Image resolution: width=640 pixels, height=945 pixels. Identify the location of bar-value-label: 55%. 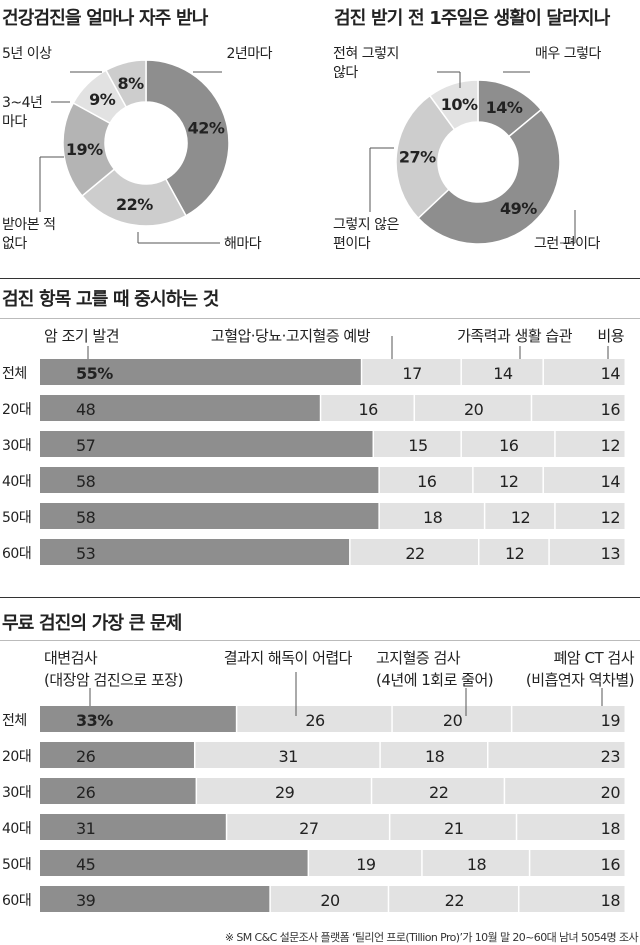
(94, 373).